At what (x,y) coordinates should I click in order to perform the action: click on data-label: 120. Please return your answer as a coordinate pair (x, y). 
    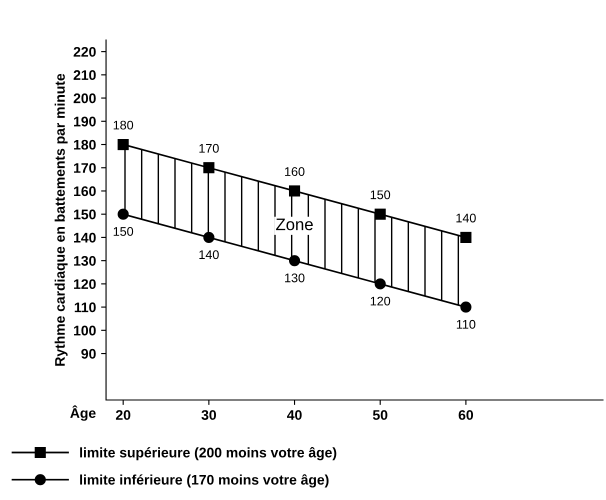
    Looking at the image, I should click on (380, 301).